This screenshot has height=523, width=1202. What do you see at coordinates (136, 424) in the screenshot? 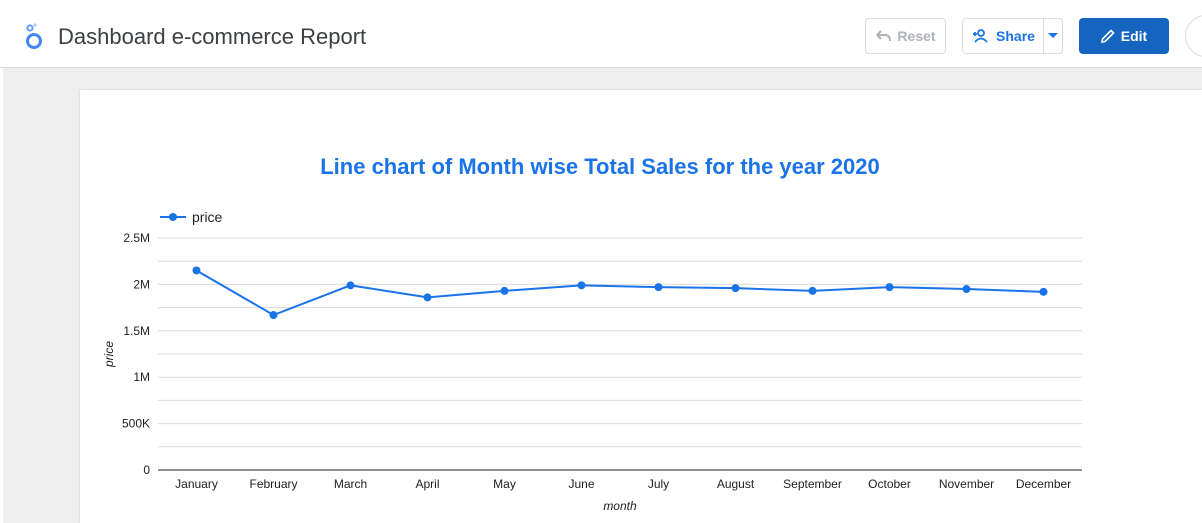
I see `y-tick-label: 500K` at bounding box center [136, 424].